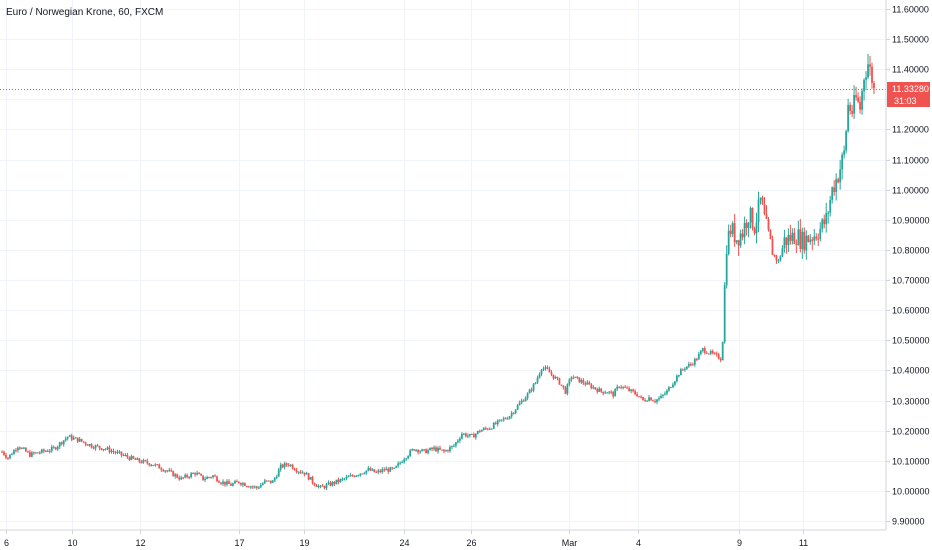  Describe the element at coordinates (908, 101) in the screenshot. I see `countdown-badge` at that location.